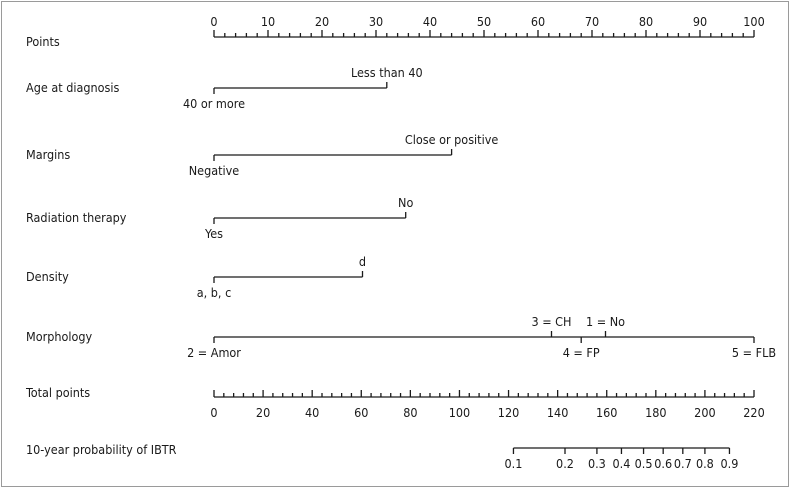  I want to click on total-points-tick-label: 80, so click(410, 412).